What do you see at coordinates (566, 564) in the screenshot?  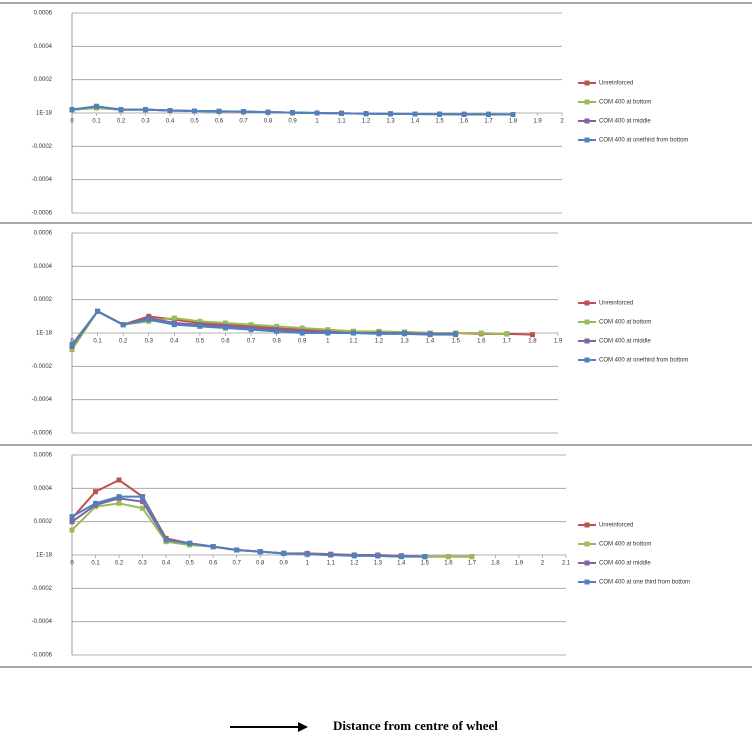 I see `x-tick-label: 2.1` at bounding box center [566, 564].